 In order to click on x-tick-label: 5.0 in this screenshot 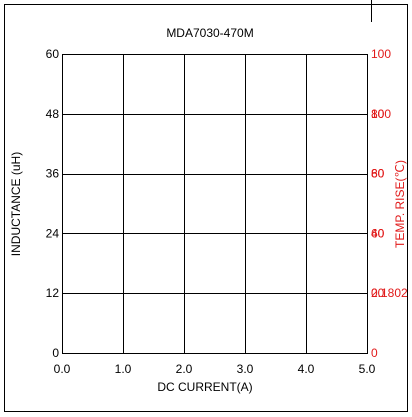, I will do `click(367, 369)`.